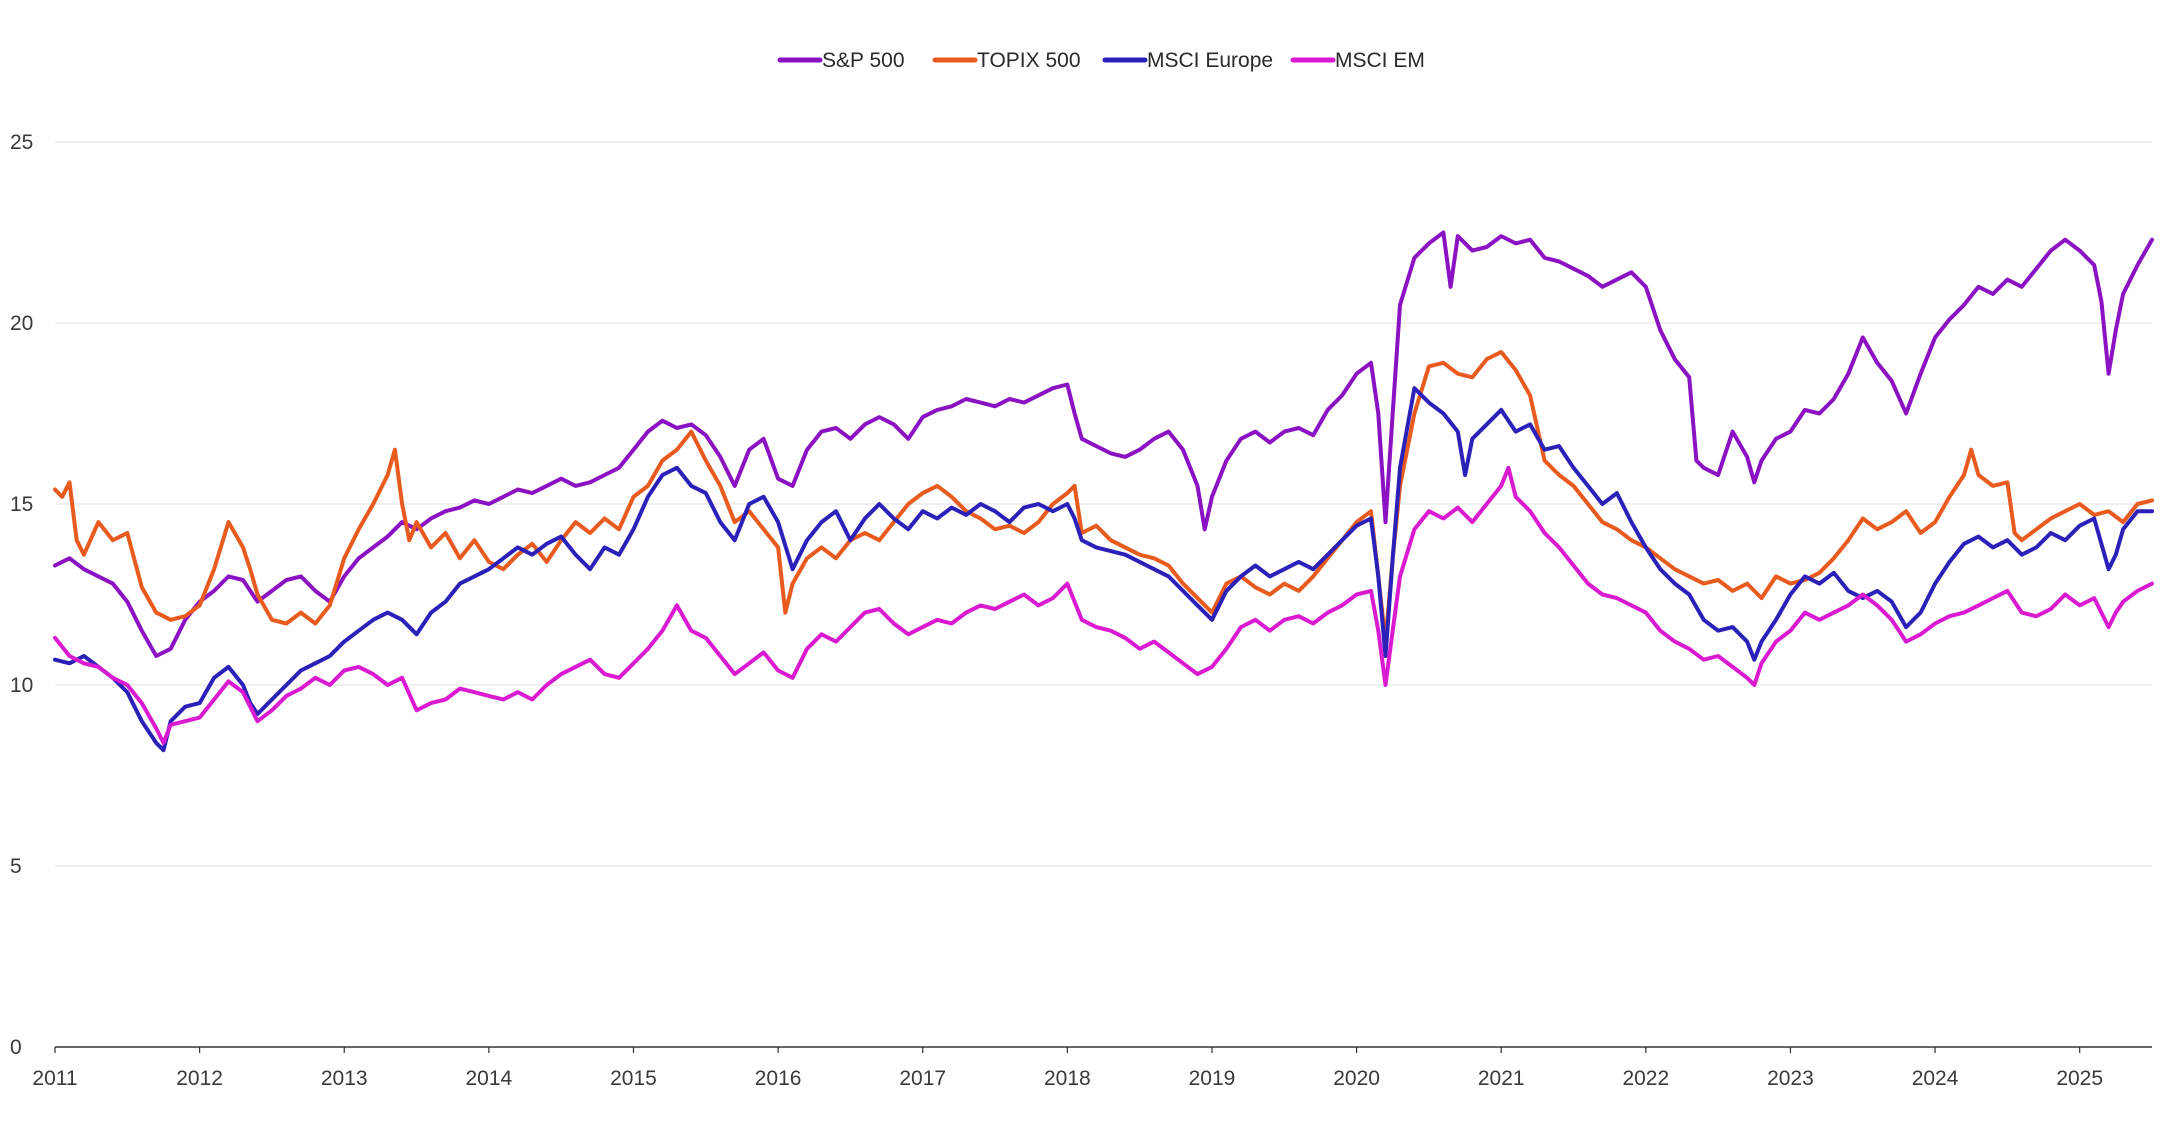 The width and height of the screenshot is (2160, 1131). I want to click on x-tick-label: 2012, so click(199, 1078).